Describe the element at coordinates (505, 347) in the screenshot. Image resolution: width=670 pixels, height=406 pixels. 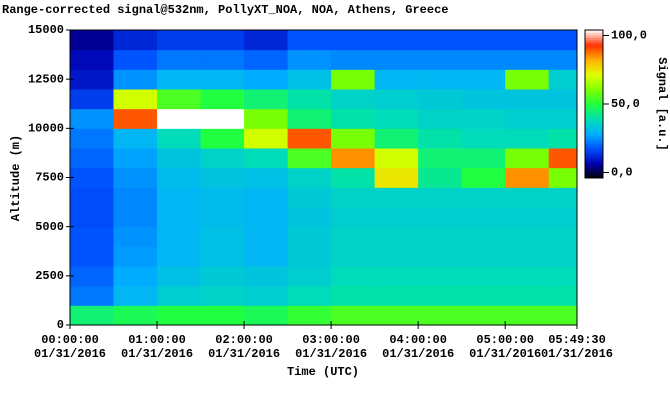
I see `x-tick-label: 05:00:00 01/31/2016` at that location.